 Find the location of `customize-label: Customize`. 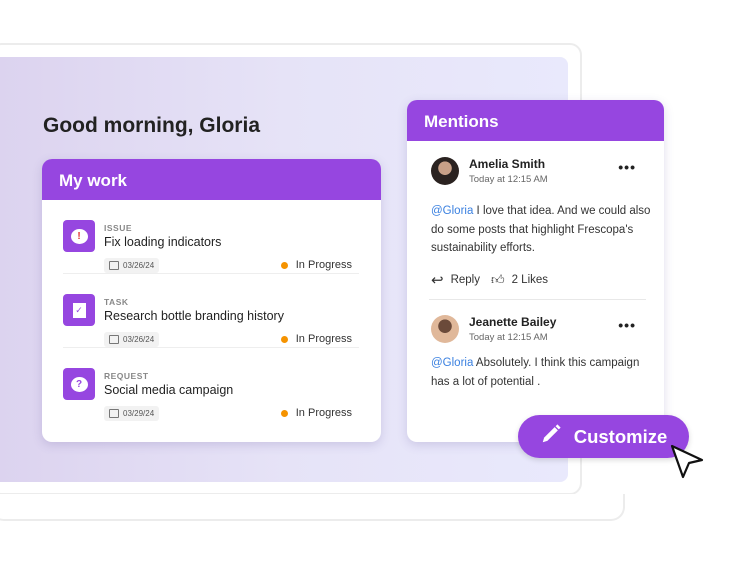

customize-label: Customize is located at coordinates (620, 436).